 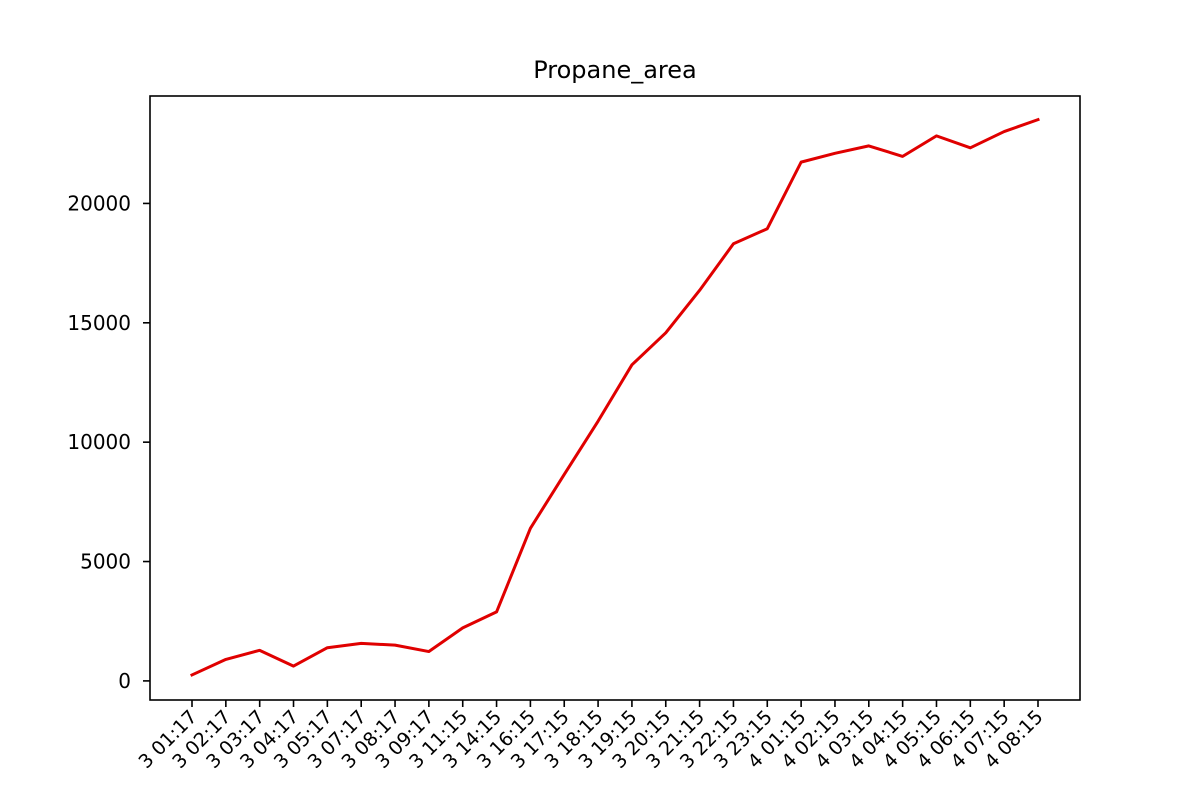 I want to click on chart-title: Propane_area, so click(x=615, y=70).